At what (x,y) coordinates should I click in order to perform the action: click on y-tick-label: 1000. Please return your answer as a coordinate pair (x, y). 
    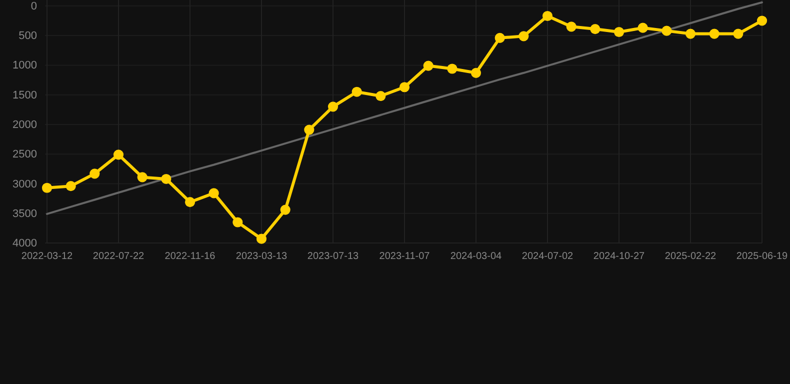
    Looking at the image, I should click on (24, 66).